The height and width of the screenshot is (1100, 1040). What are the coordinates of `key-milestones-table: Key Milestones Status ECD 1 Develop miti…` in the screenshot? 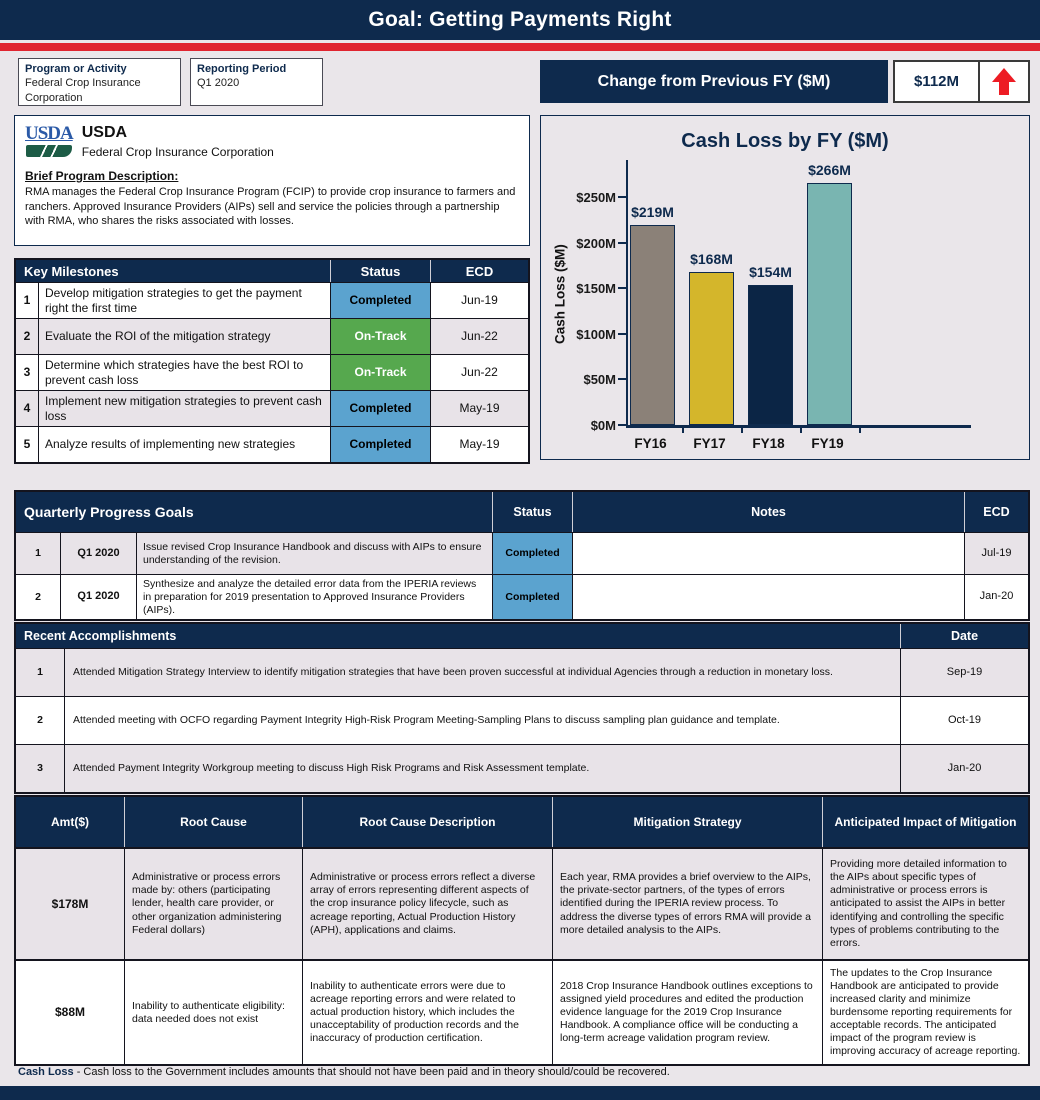 It's located at (272, 361).